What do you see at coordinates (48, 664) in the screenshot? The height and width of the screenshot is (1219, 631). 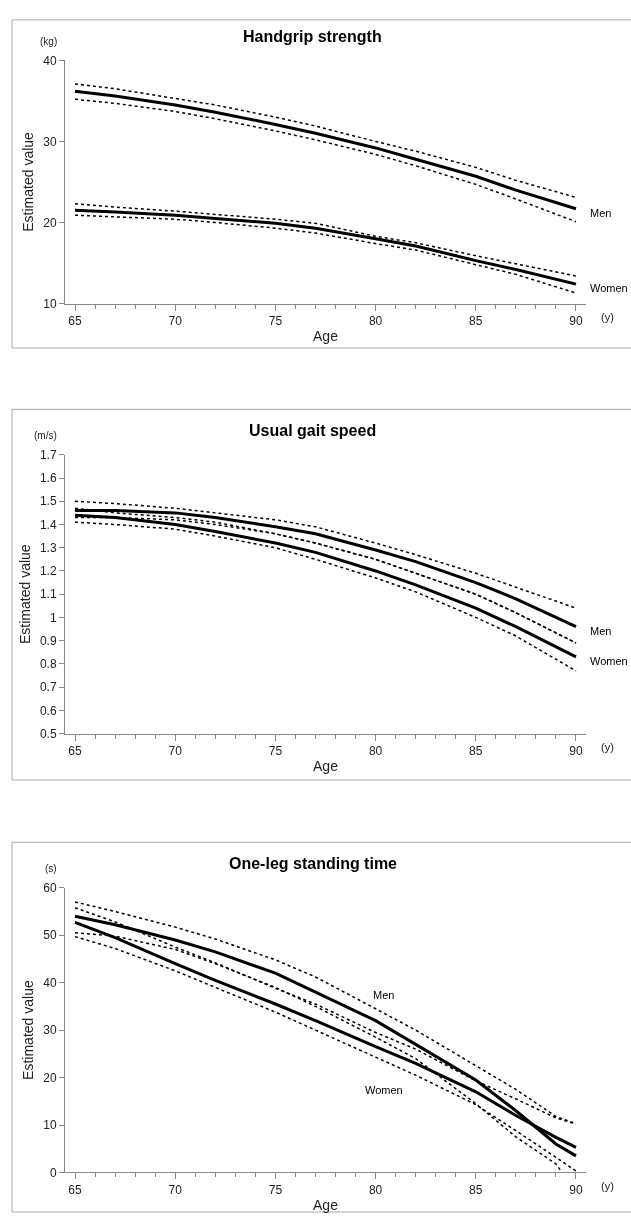 I see `y-tick-label: 0.8` at bounding box center [48, 664].